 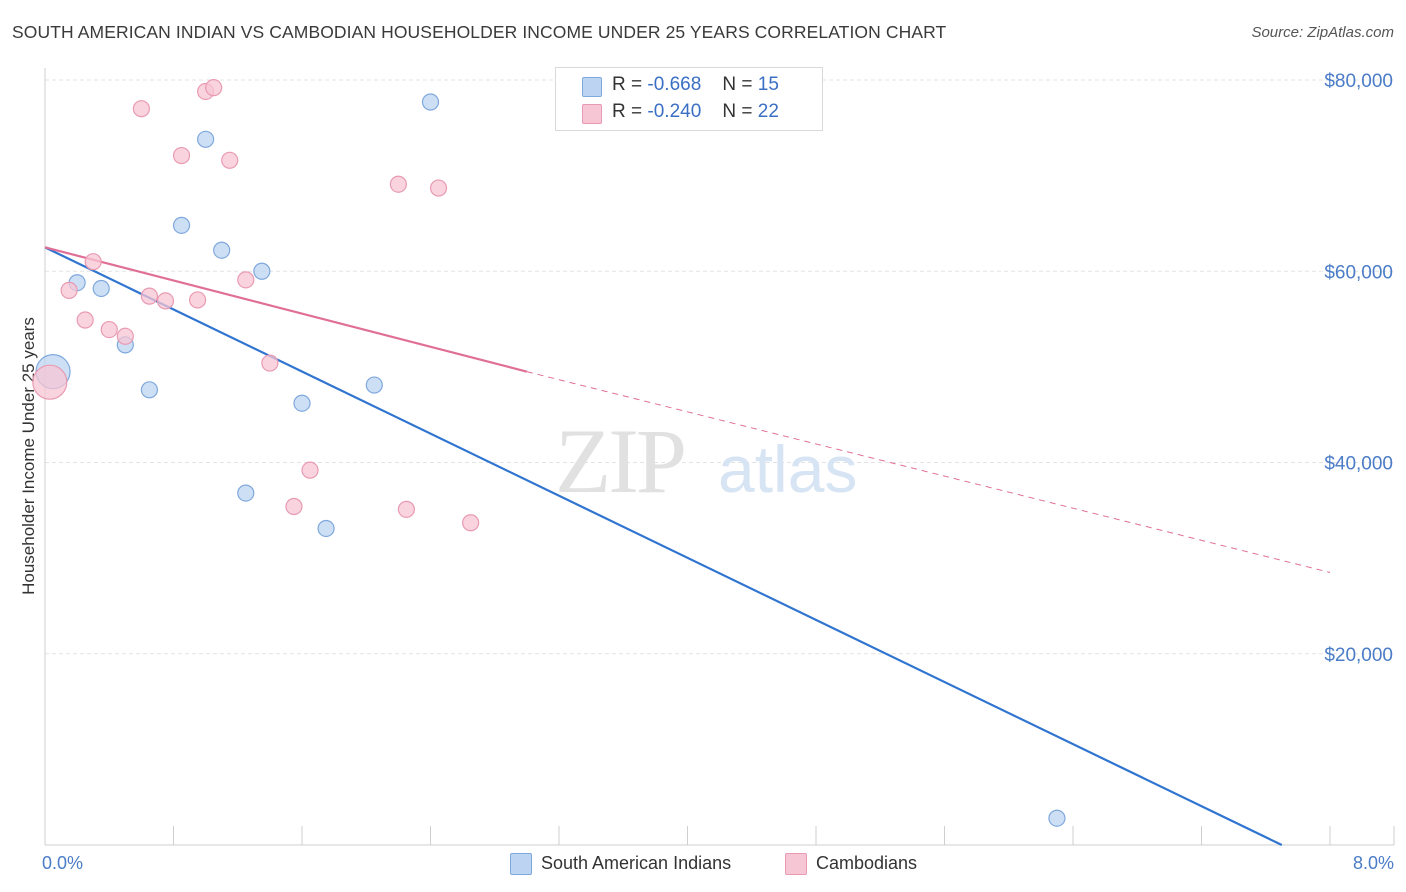 What do you see at coordinates (636, 863) in the screenshot?
I see `legend-label: South American Indians` at bounding box center [636, 863].